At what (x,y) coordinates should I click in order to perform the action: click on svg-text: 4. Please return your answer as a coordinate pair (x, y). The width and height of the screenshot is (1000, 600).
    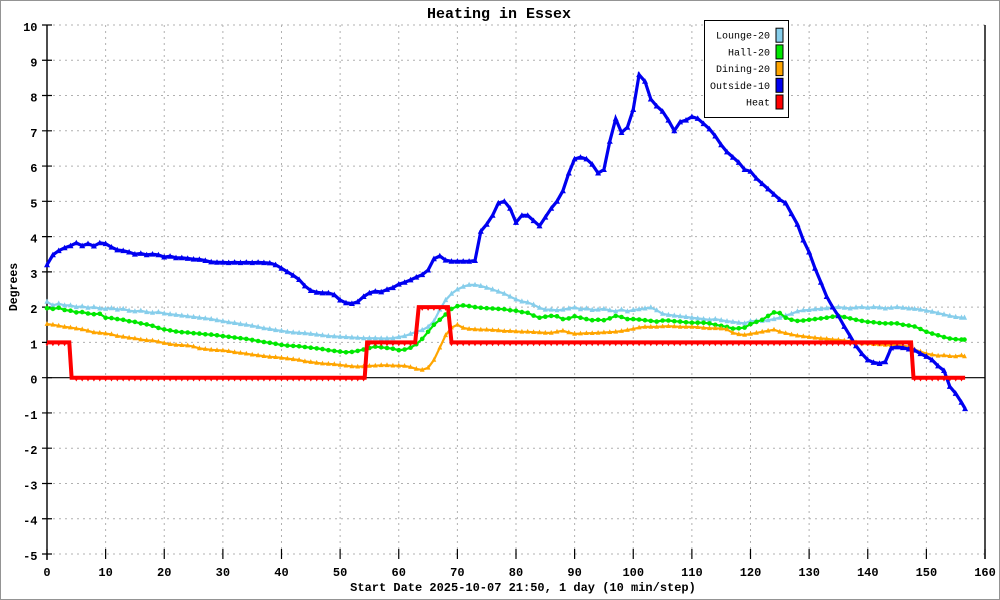
    Looking at the image, I should click on (33, 240).